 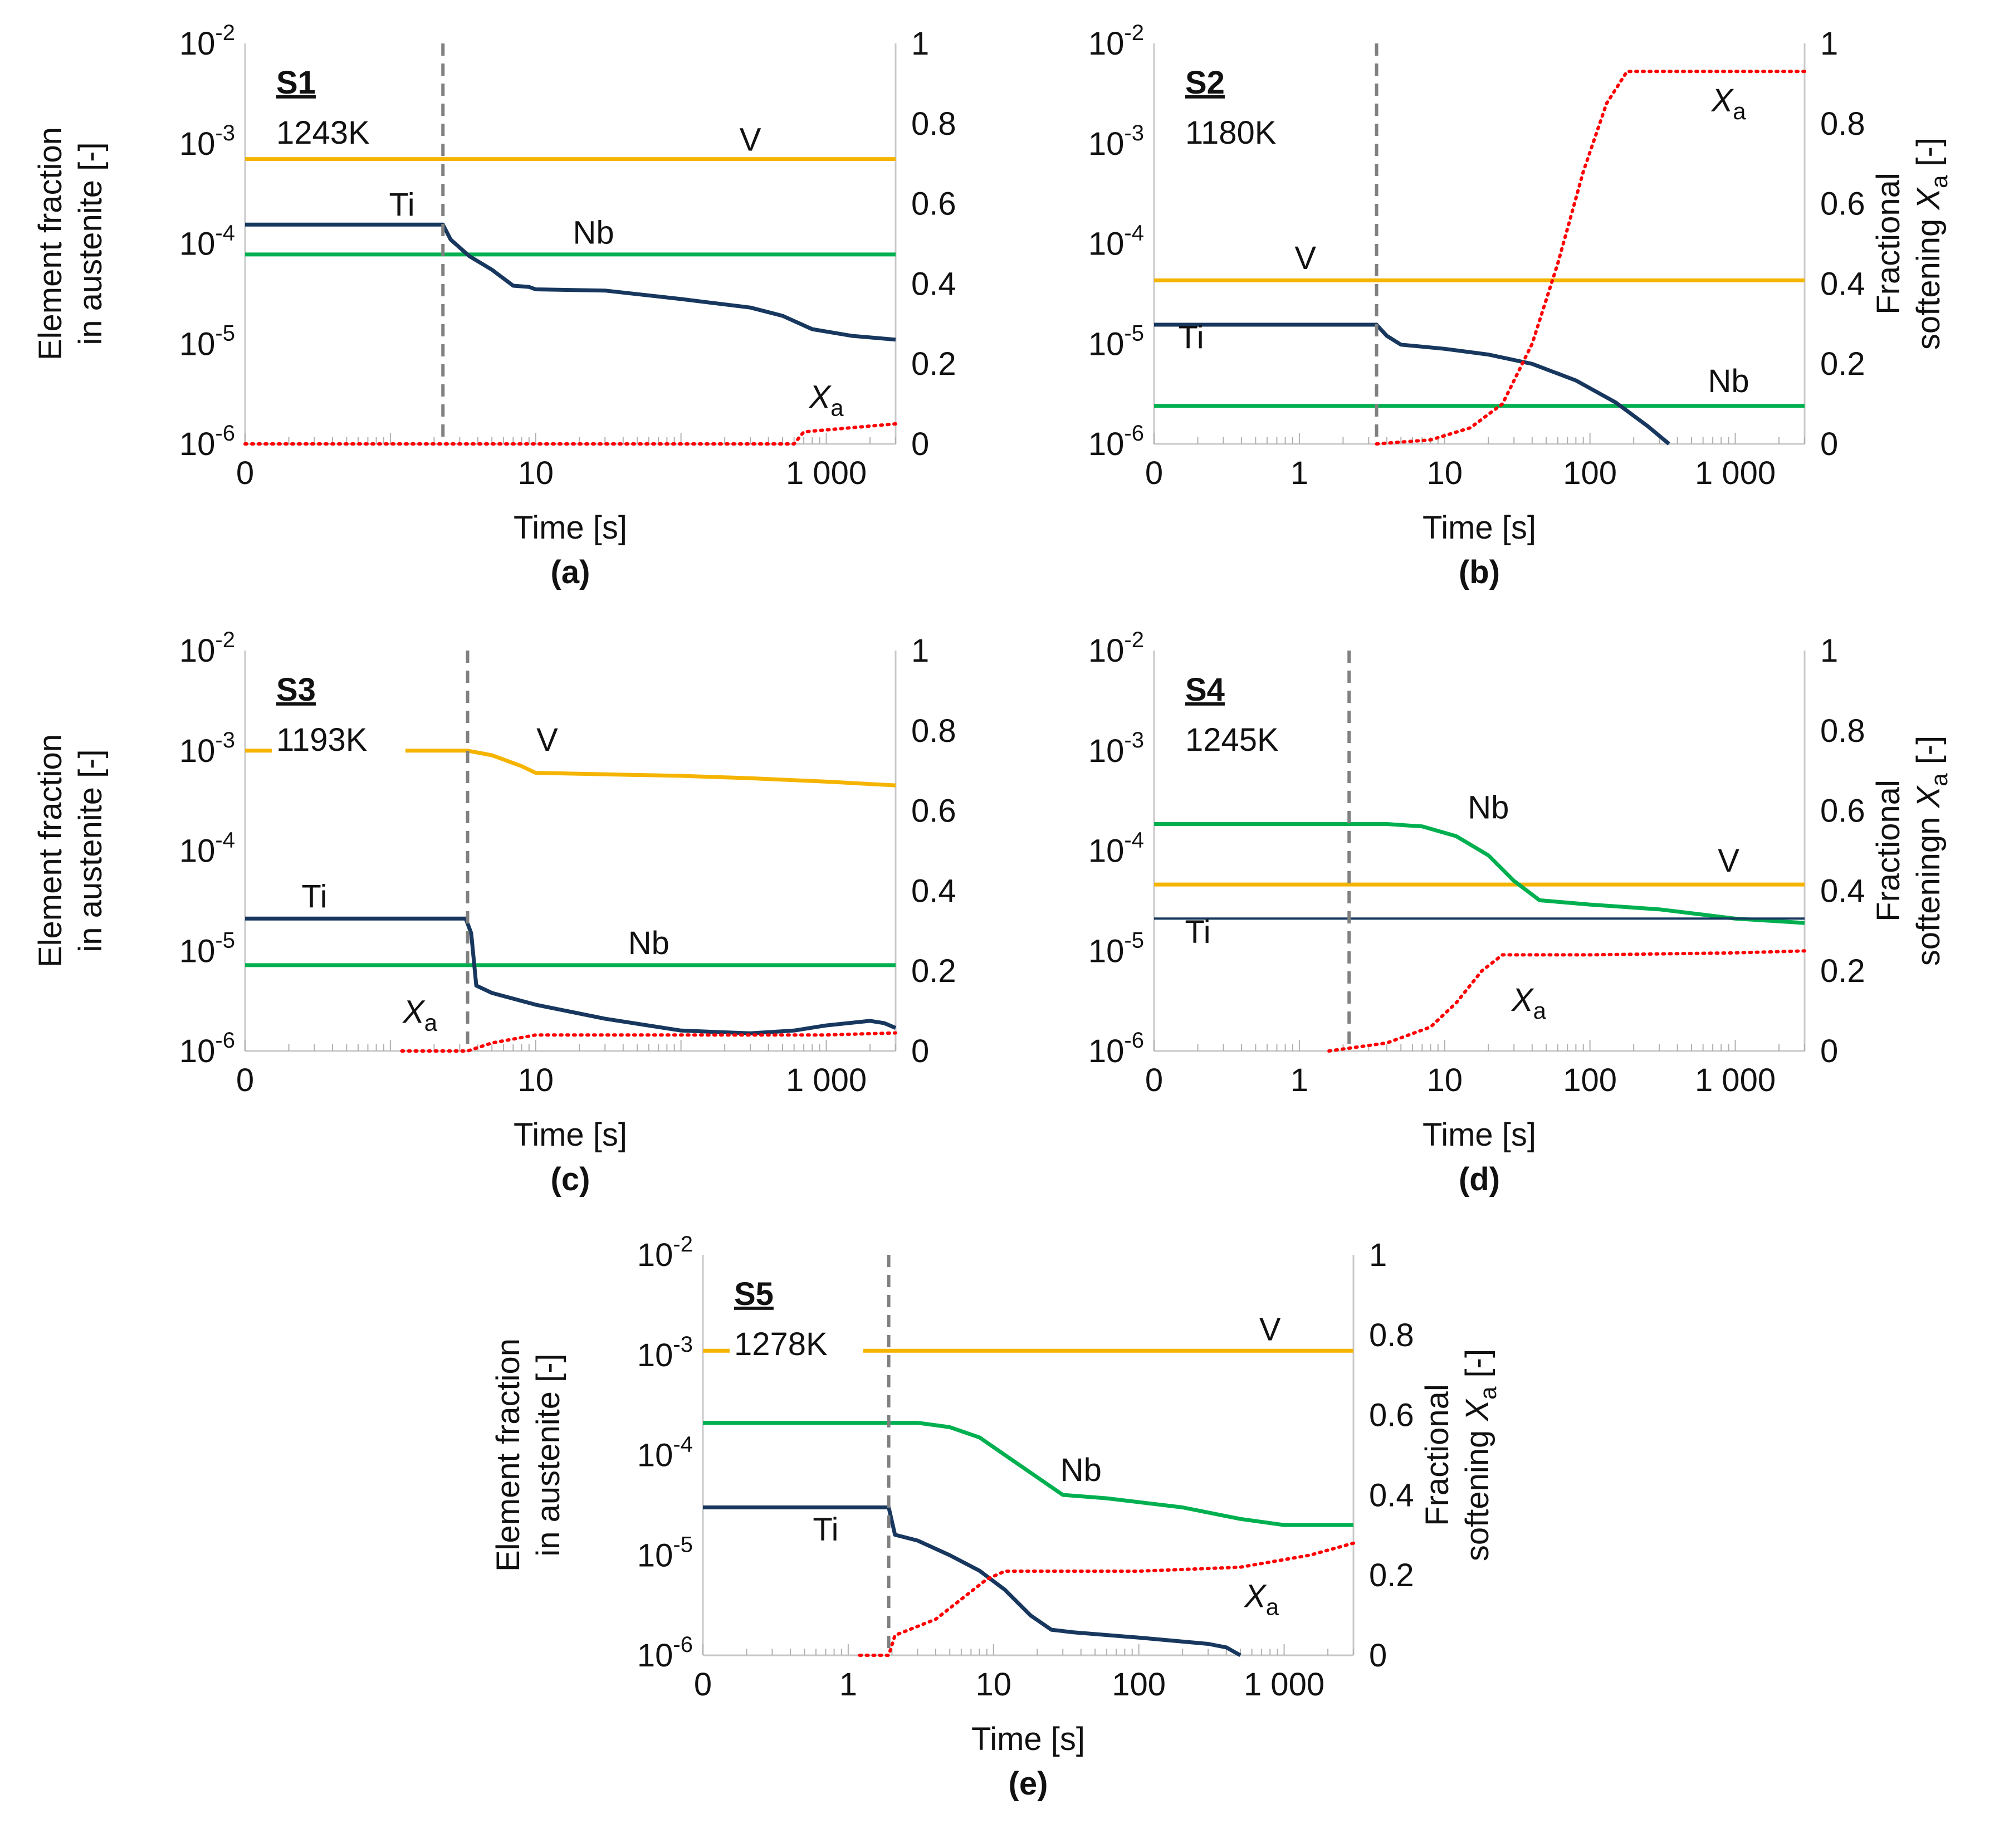 What do you see at coordinates (1028, 1784) in the screenshot?
I see `panel-label: (e)` at bounding box center [1028, 1784].